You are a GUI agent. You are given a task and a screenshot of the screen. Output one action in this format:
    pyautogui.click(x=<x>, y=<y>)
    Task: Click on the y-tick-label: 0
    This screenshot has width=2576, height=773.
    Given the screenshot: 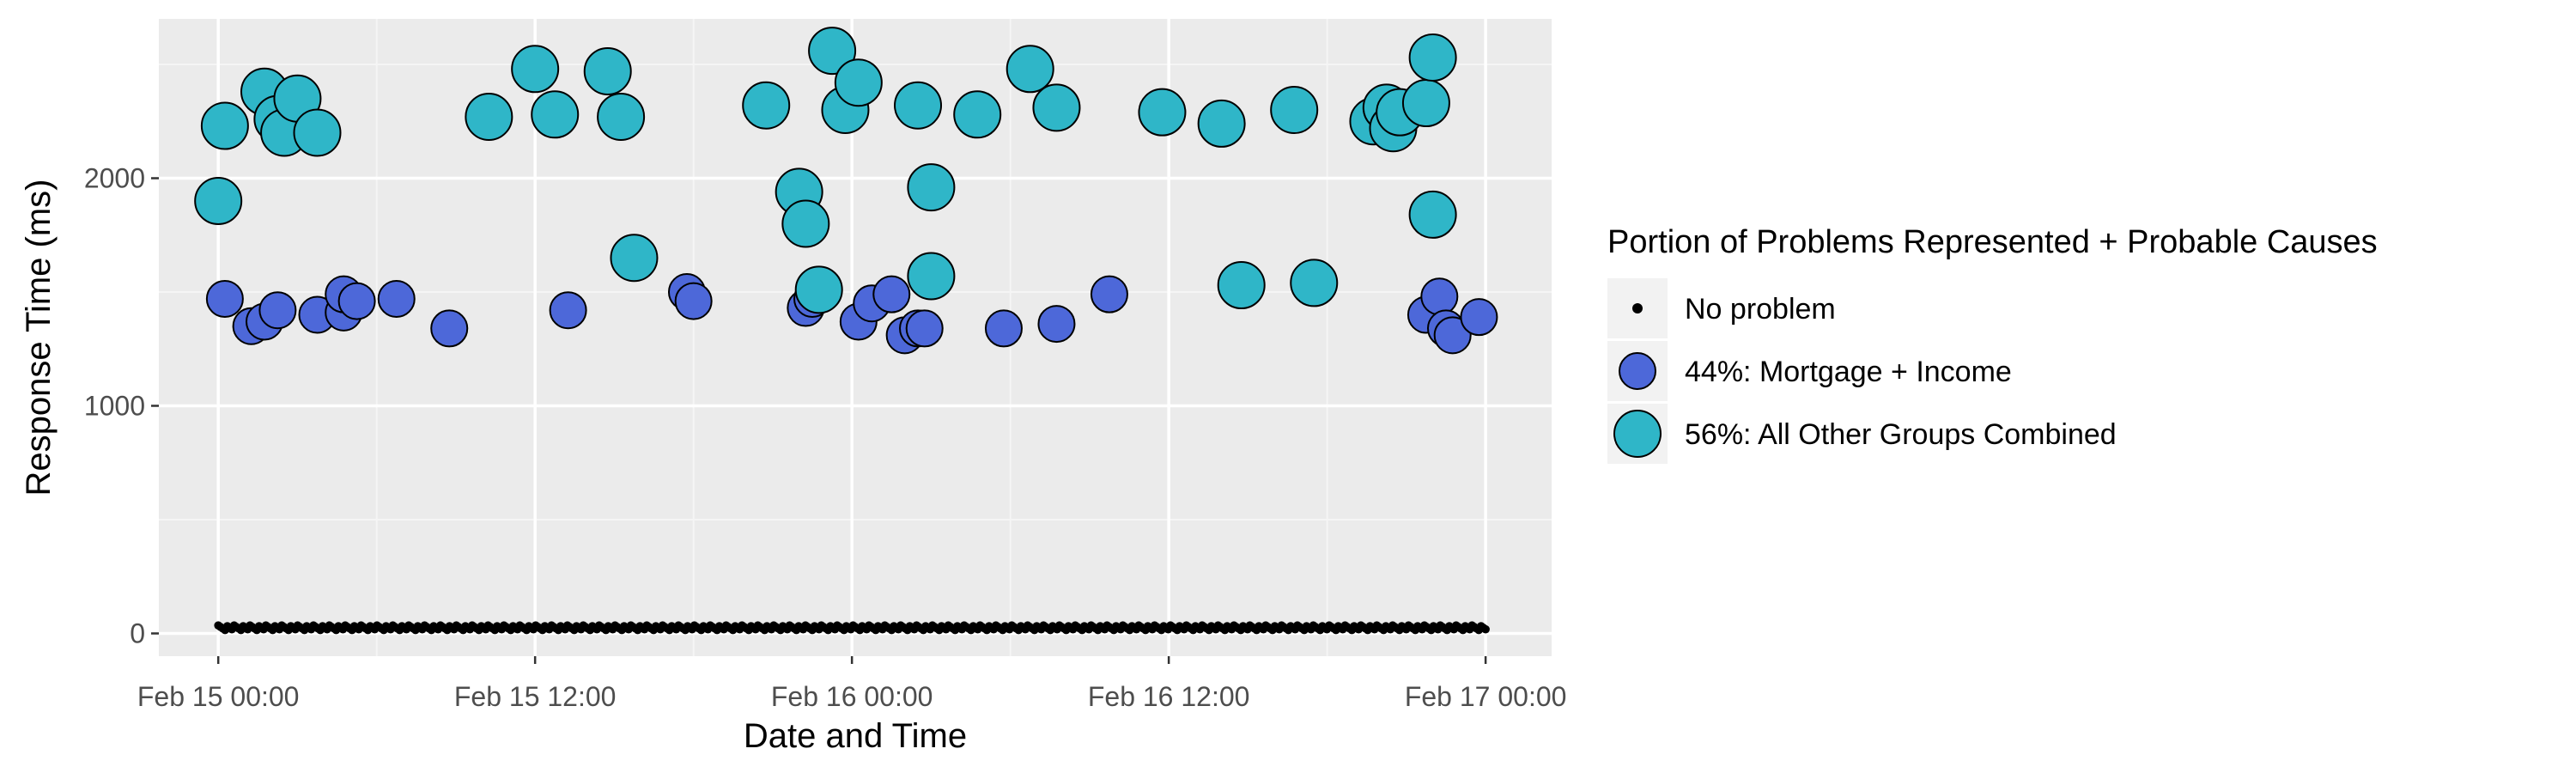 What is the action you would take?
    pyautogui.click(x=137, y=633)
    